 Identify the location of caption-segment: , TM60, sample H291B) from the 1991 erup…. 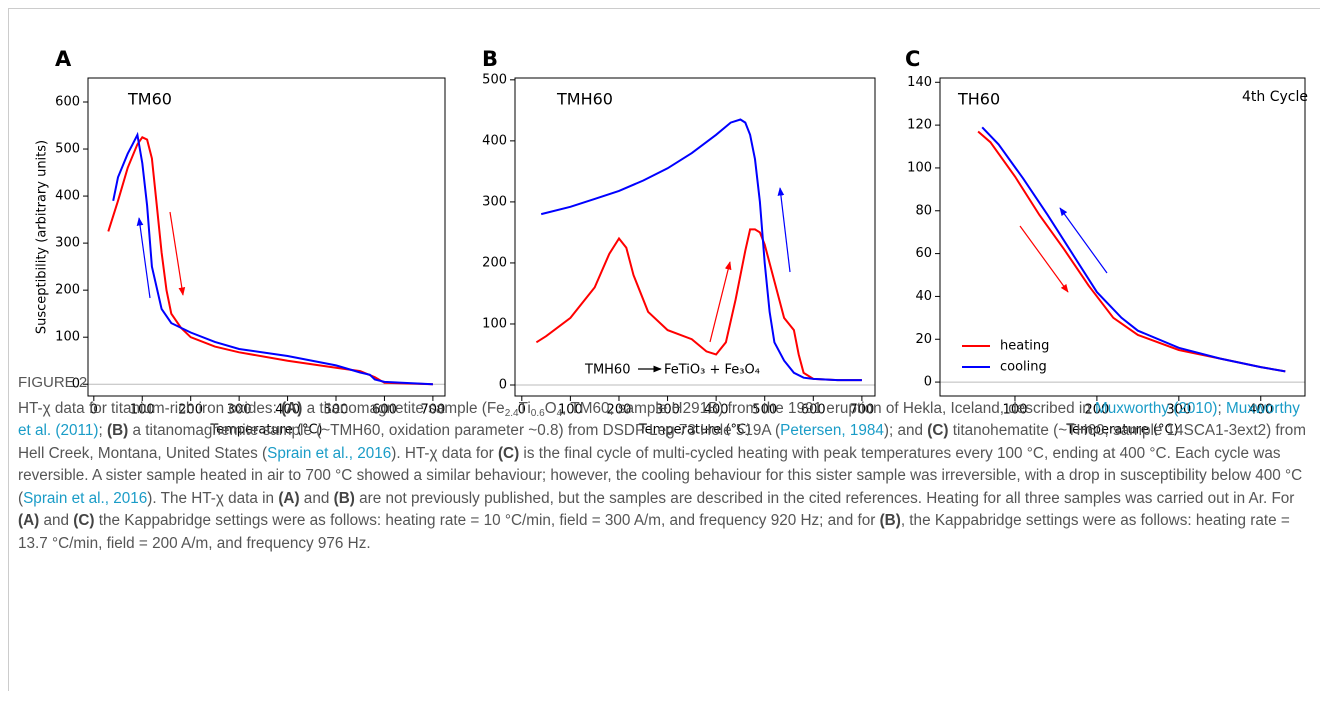
(829, 408).